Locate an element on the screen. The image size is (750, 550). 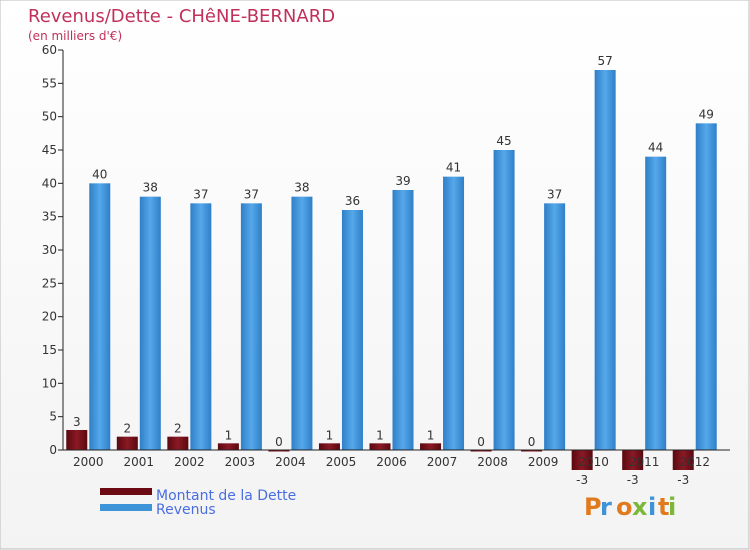
y-tick-label: 35 is located at coordinates (49, 217).